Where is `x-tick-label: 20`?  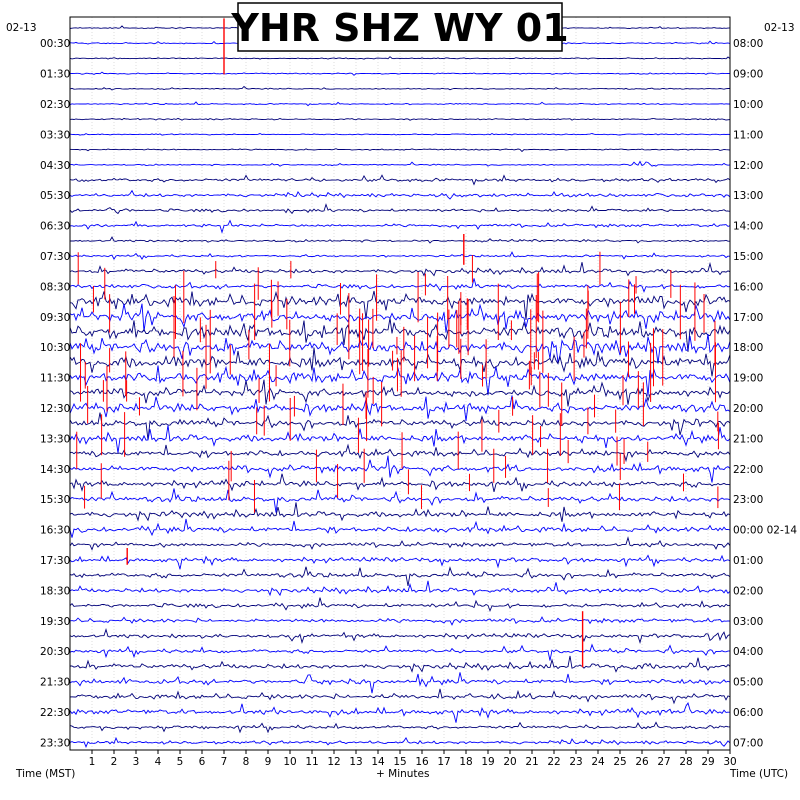 x-tick-label: 20 is located at coordinates (509, 762).